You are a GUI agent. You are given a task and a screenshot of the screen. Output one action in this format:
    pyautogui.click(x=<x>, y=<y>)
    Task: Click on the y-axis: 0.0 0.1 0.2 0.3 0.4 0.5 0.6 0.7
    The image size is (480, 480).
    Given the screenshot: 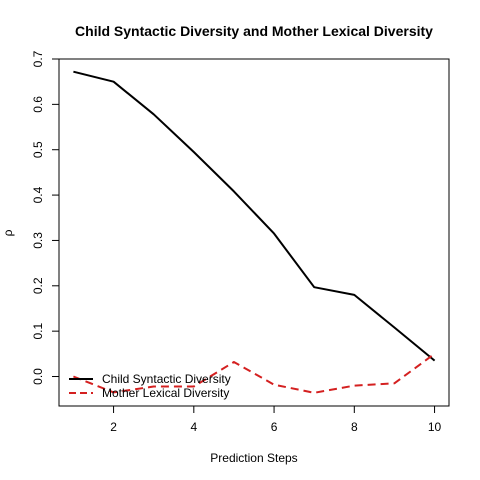 What is the action you would take?
    pyautogui.click(x=45, y=217)
    